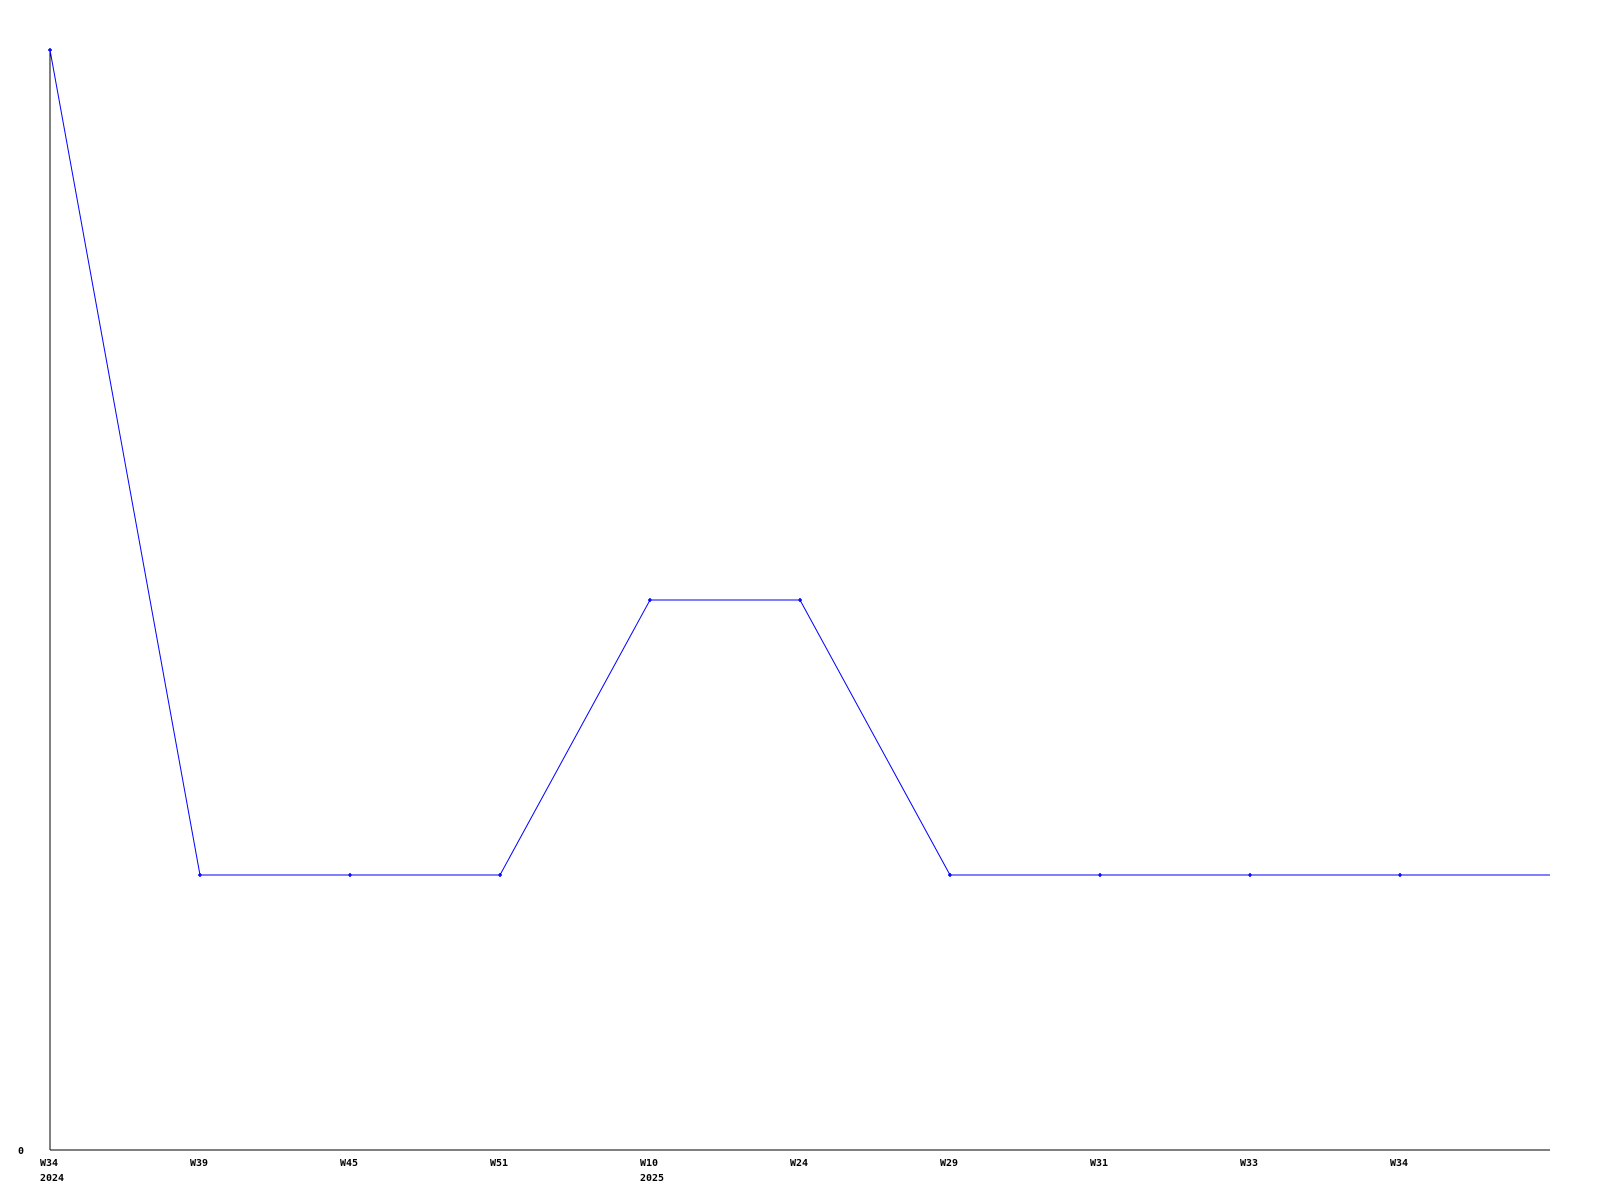 This screenshot has height=1200, width=1600. I want to click on x-tick-label: W10, so click(649, 1163).